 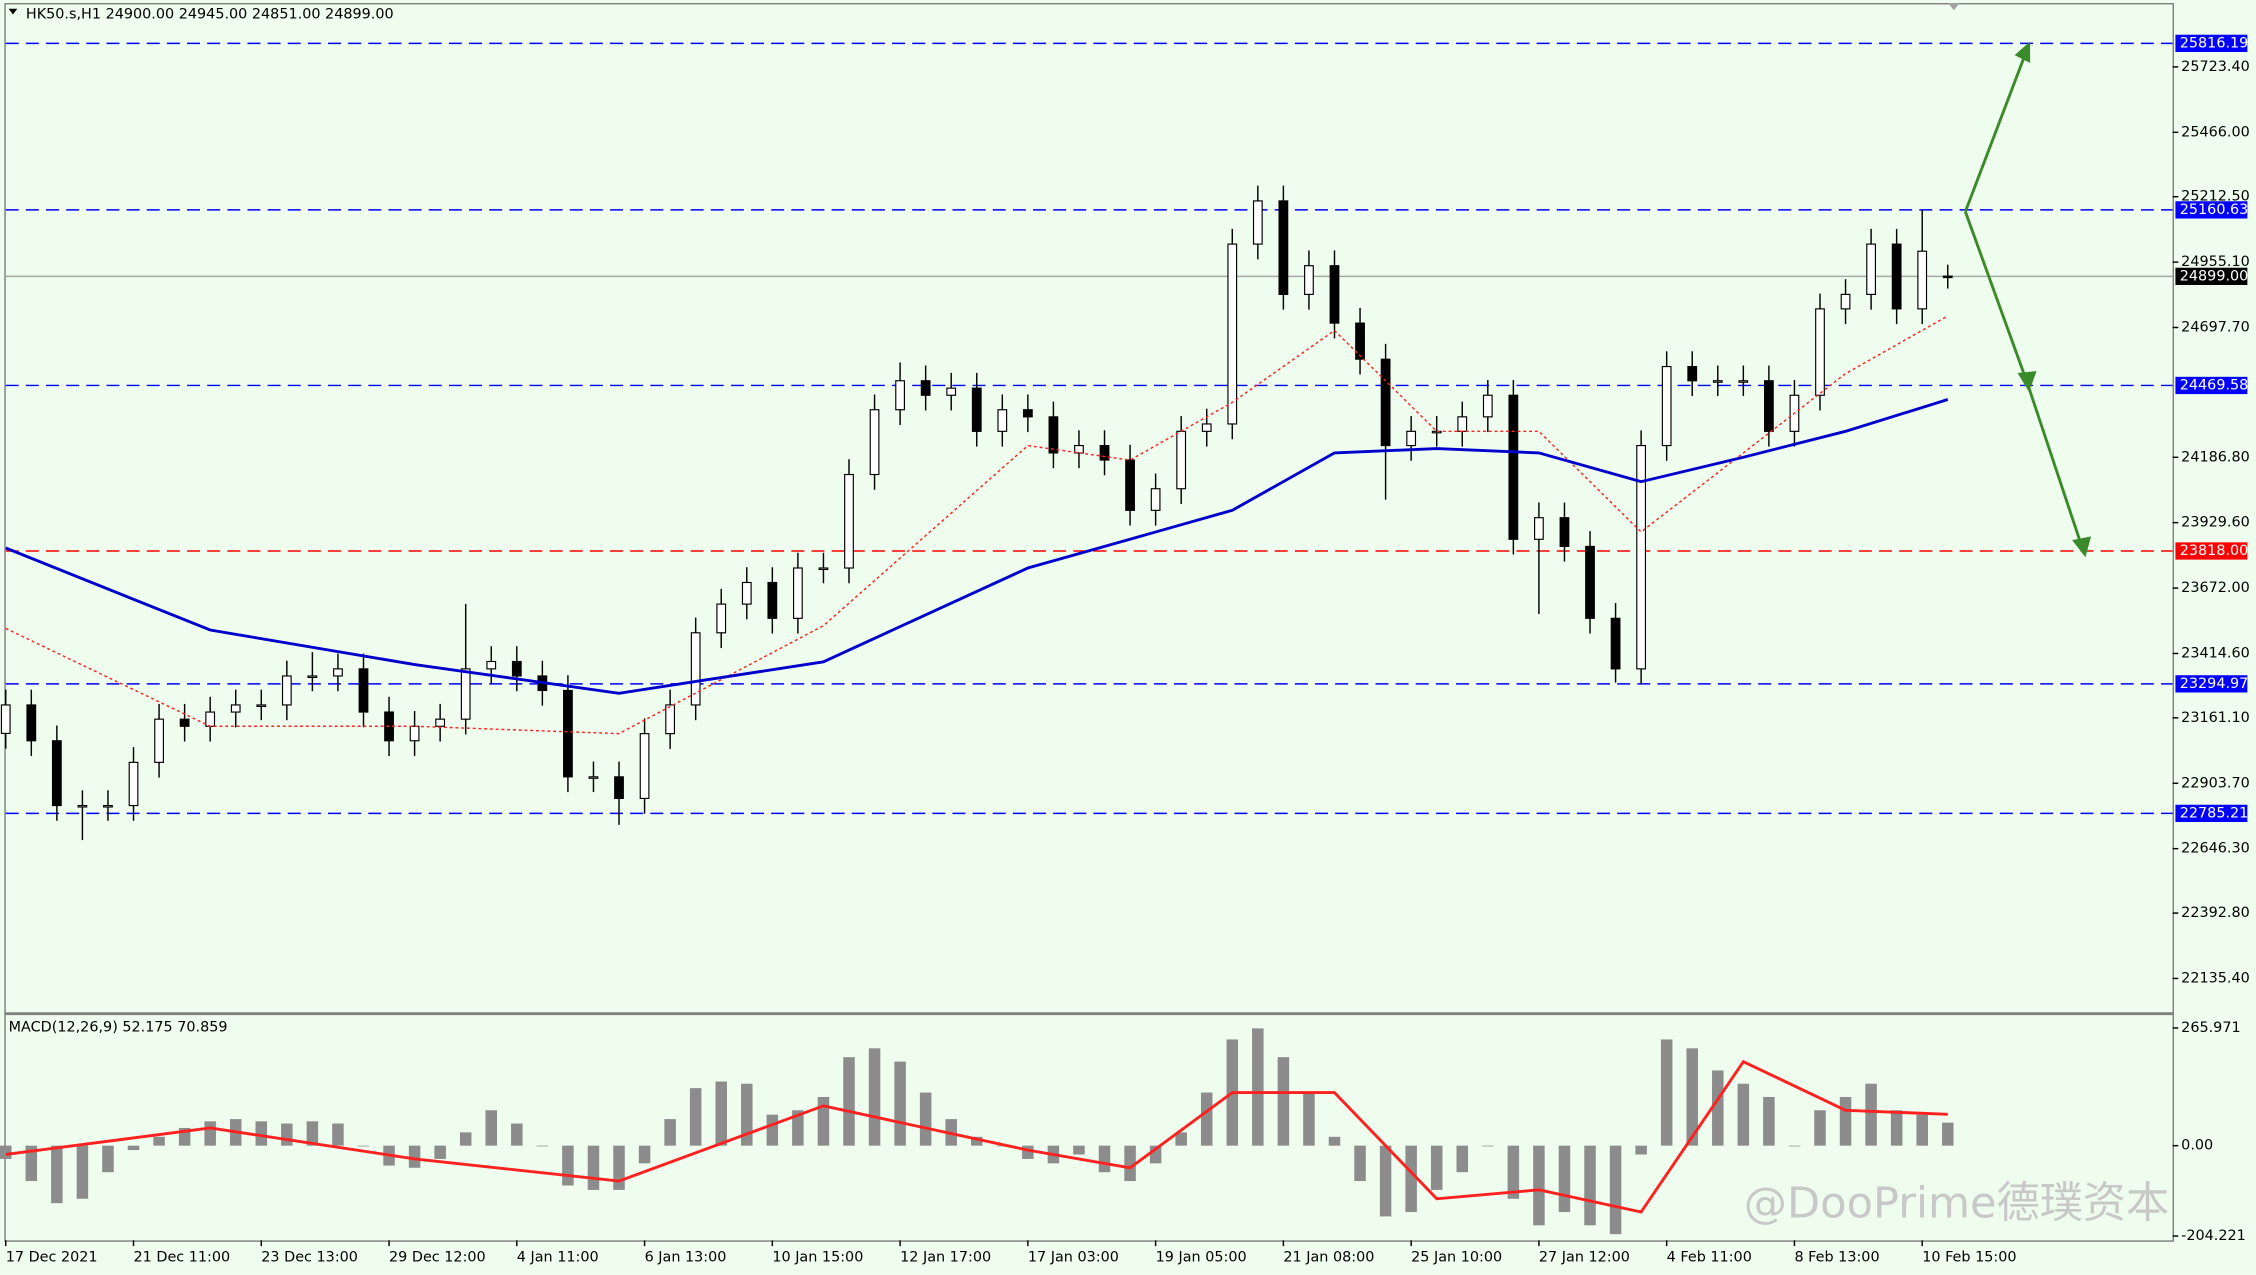 I want to click on y-tick-label: 22903.70, so click(x=2215, y=783).